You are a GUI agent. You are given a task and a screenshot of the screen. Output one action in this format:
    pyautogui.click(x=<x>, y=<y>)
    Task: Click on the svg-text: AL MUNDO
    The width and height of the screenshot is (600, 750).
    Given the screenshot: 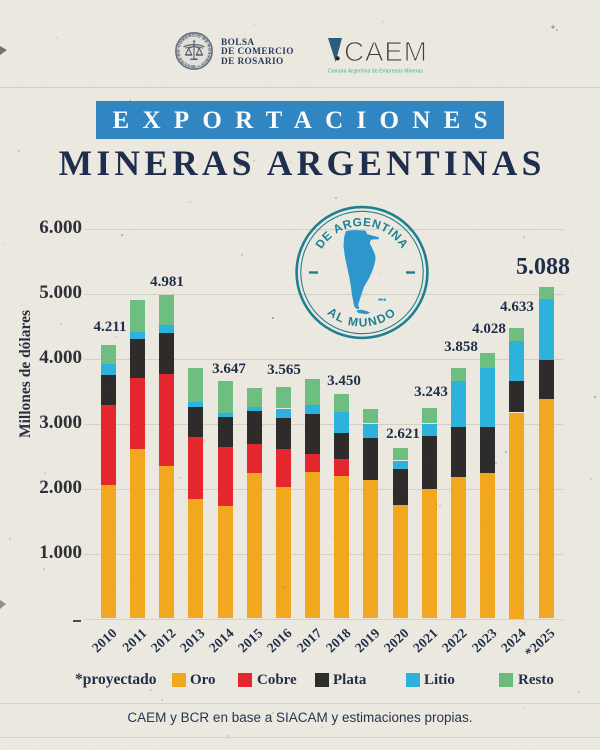 What is the action you would take?
    pyautogui.click(x=362, y=317)
    